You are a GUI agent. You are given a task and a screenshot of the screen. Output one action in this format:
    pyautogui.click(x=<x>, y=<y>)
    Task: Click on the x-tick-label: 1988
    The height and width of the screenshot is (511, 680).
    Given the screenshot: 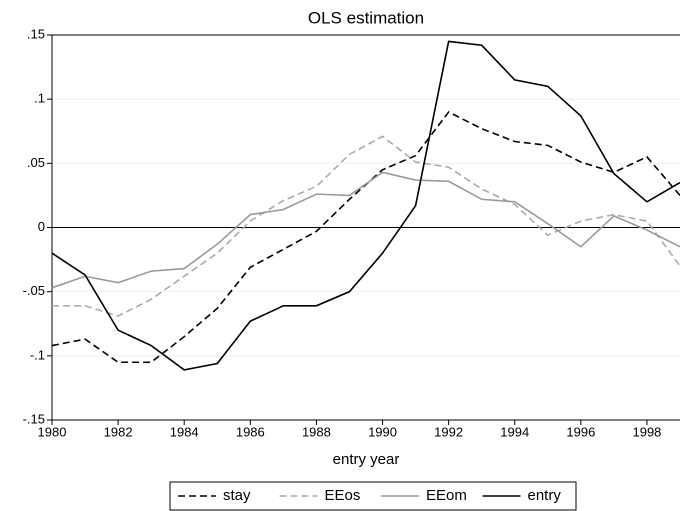 What is the action you would take?
    pyautogui.click(x=316, y=431)
    